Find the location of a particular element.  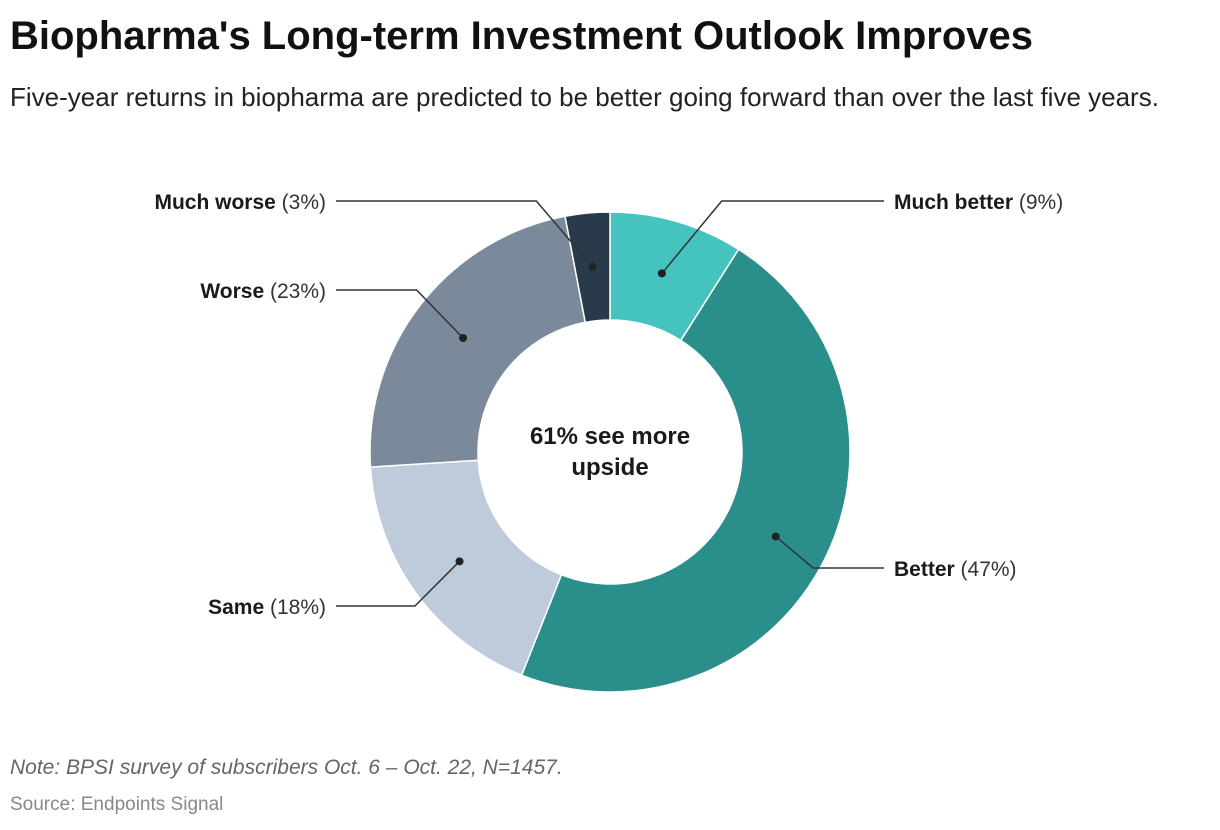

chart-source: Source: Endpoints Signal is located at coordinates (117, 804).